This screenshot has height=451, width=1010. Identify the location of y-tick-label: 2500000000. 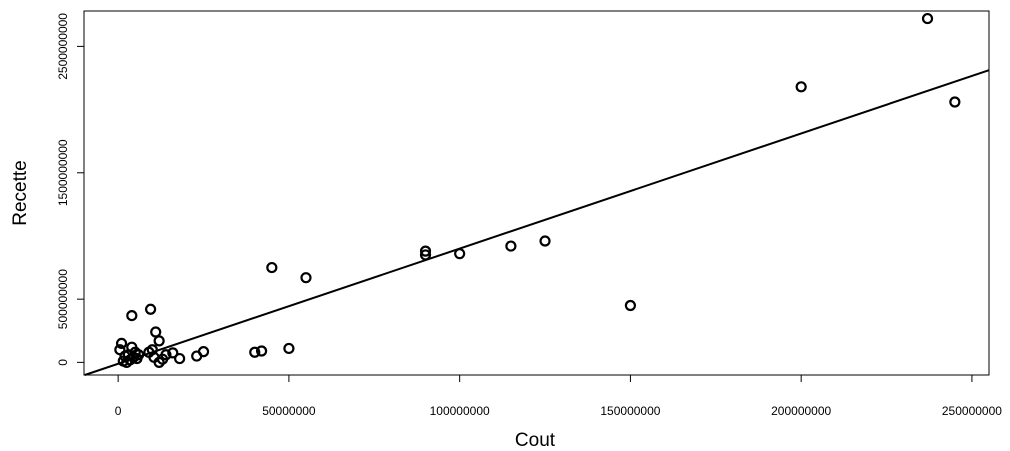
(63, 46).